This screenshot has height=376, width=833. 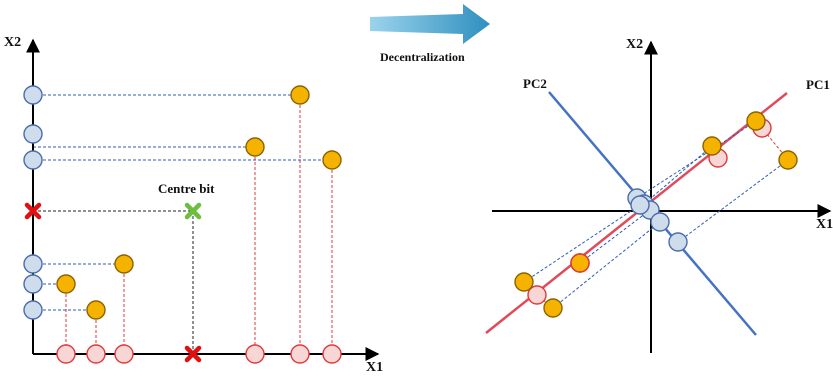 I want to click on centre-bit-label: Centre bit, so click(x=186, y=188).